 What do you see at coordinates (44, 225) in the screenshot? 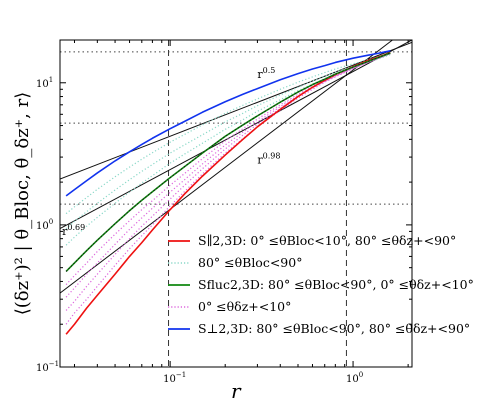
I see `y-tick-label-1: 10⁰` at bounding box center [44, 225].